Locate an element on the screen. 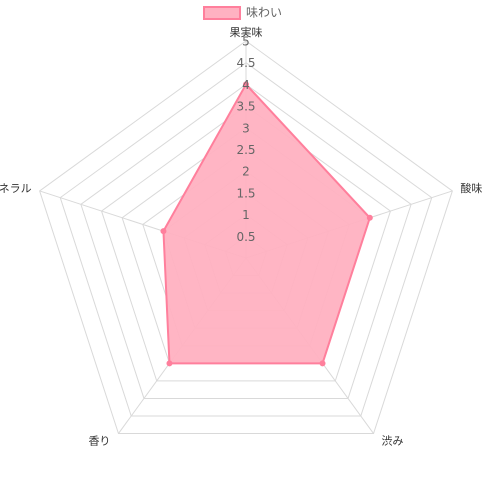 The image size is (493, 493). tick-label: 4 is located at coordinates (246, 85).